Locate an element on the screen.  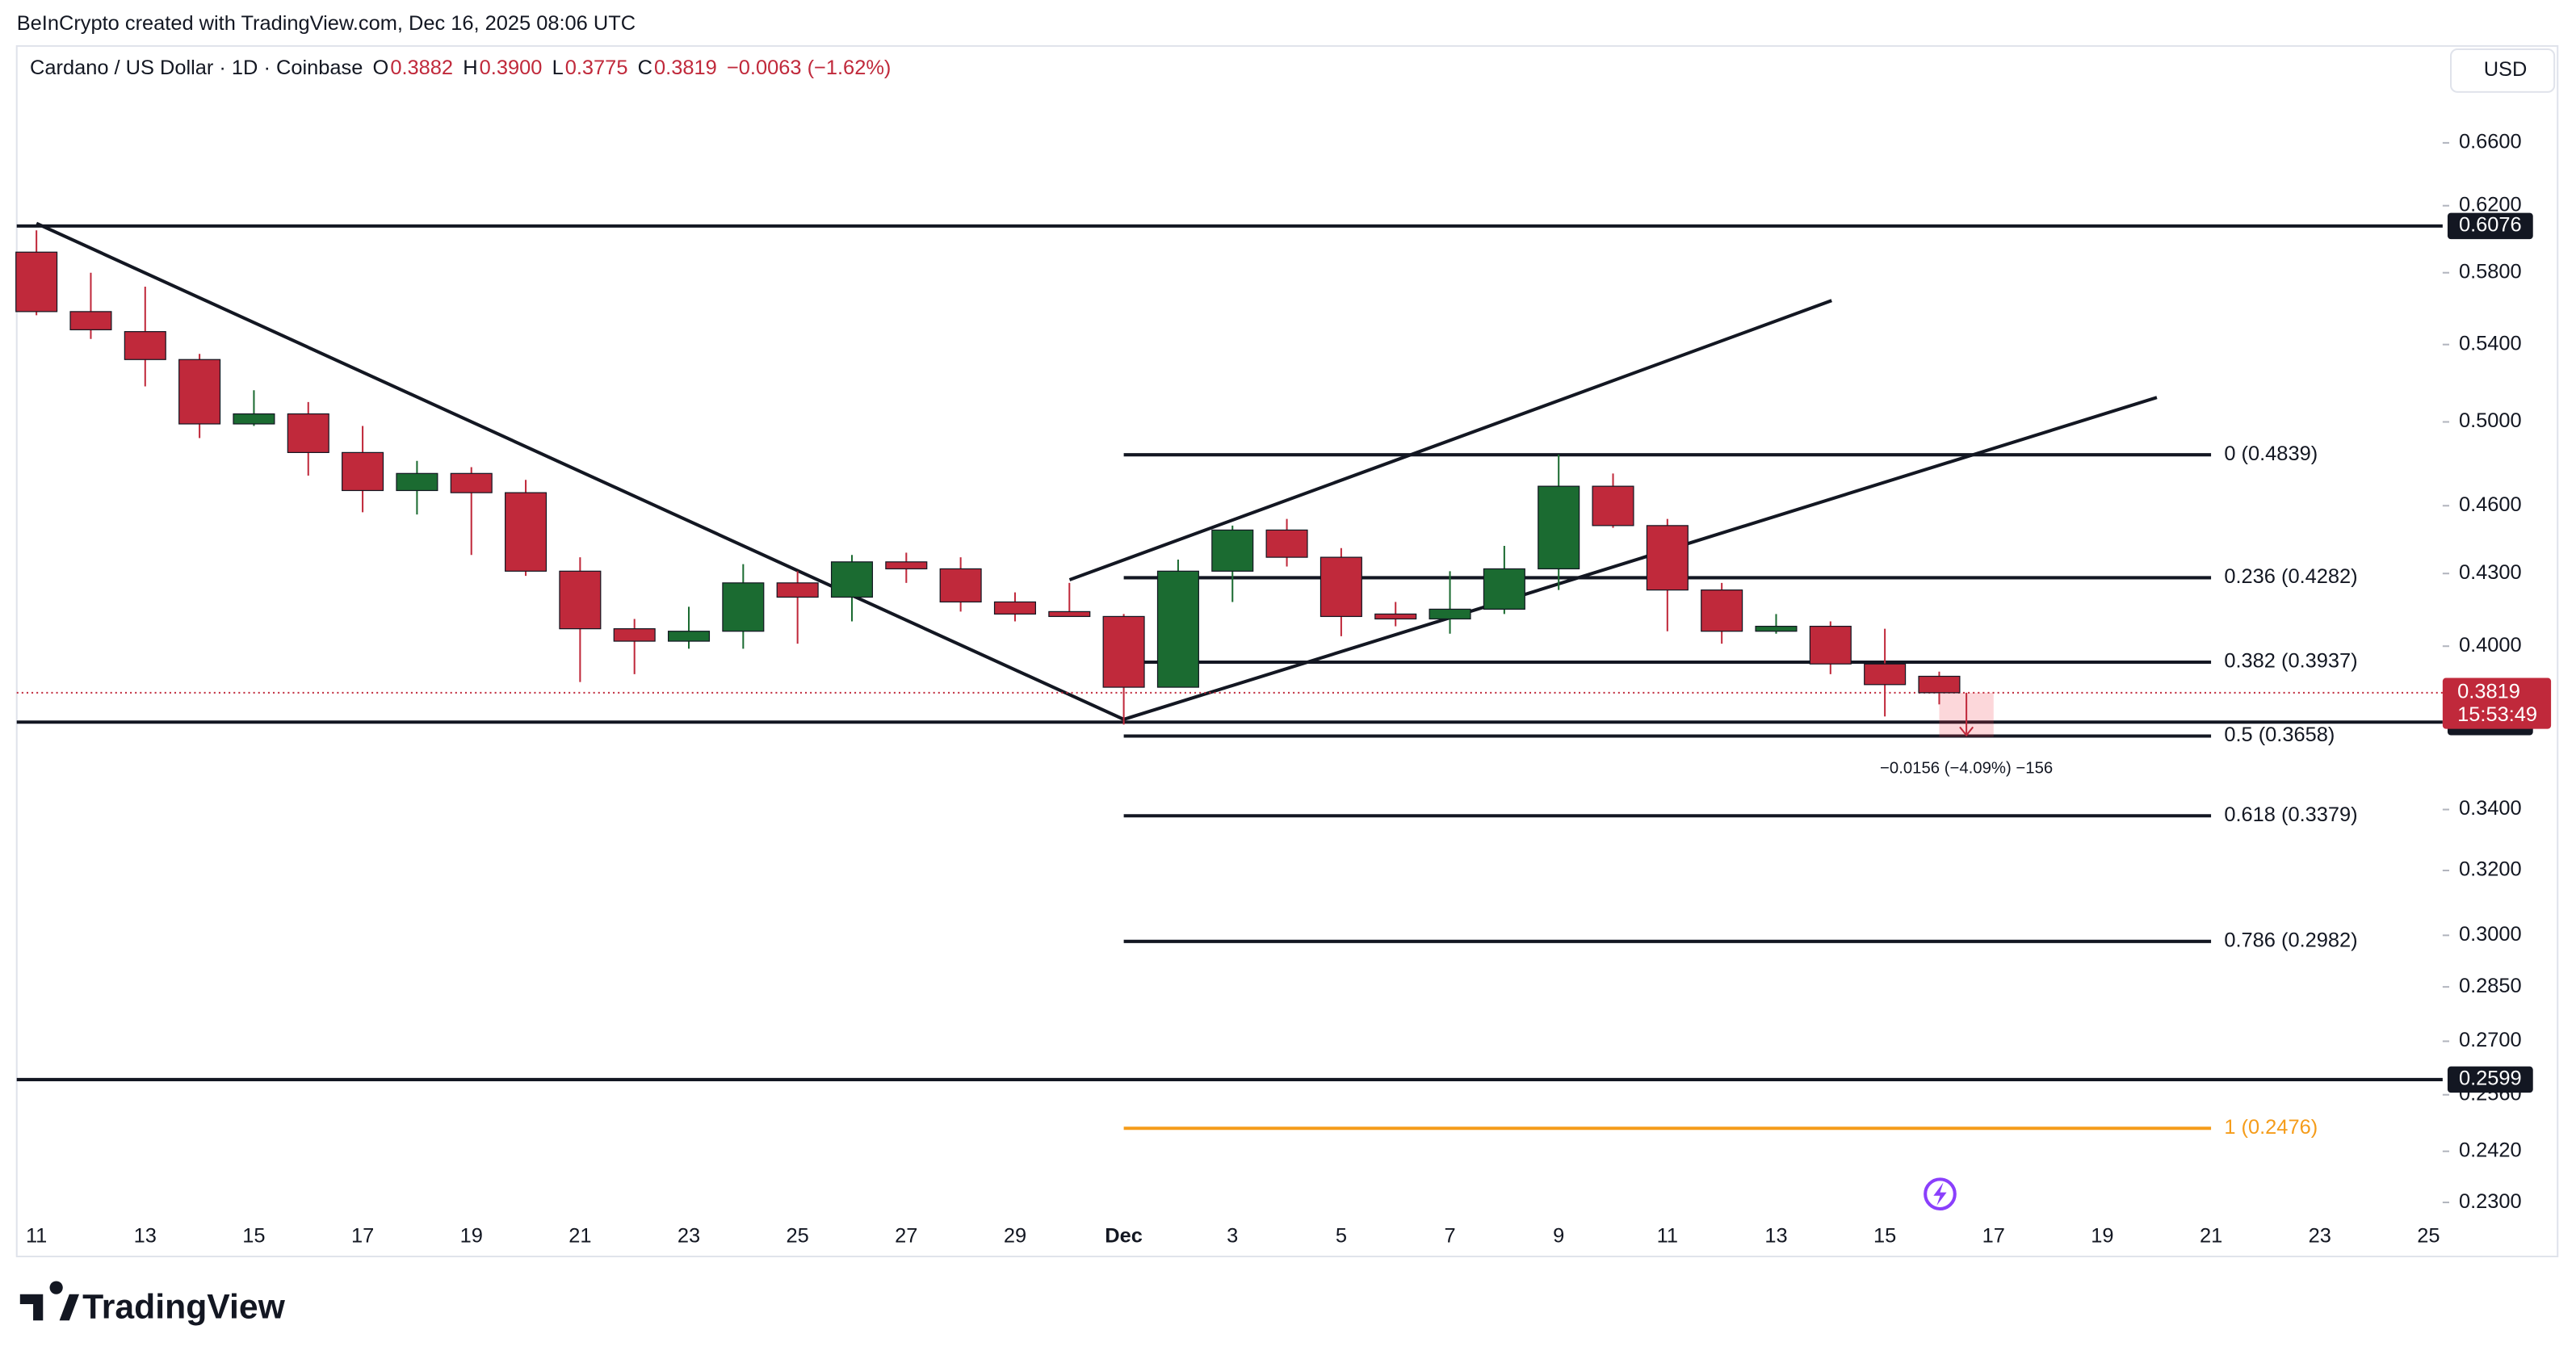
legend-low: 0.3775 is located at coordinates (596, 68).